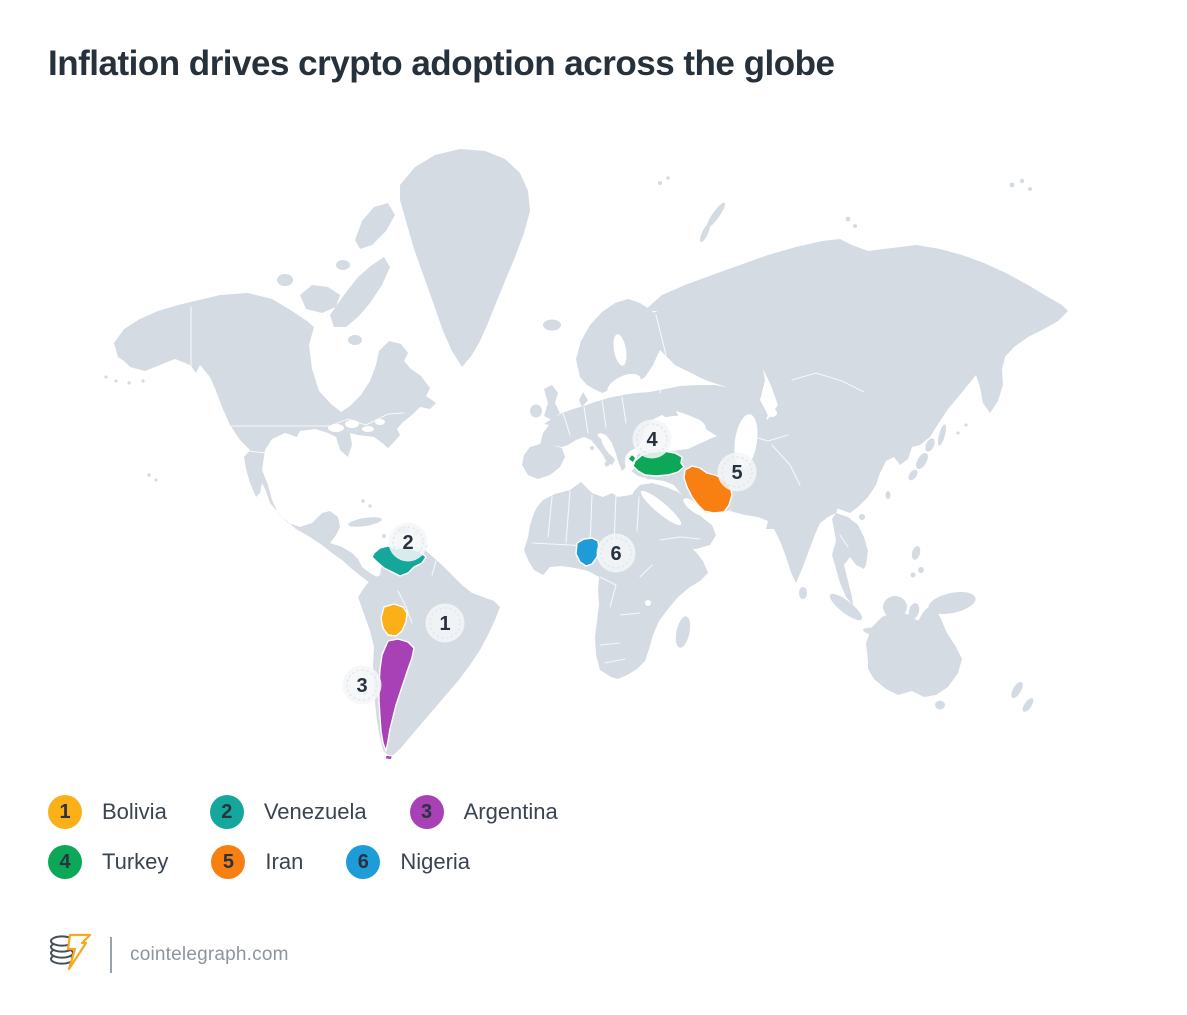 The height and width of the screenshot is (1015, 1187). Describe the element at coordinates (111, 954) in the screenshot. I see `footer-divider` at that location.